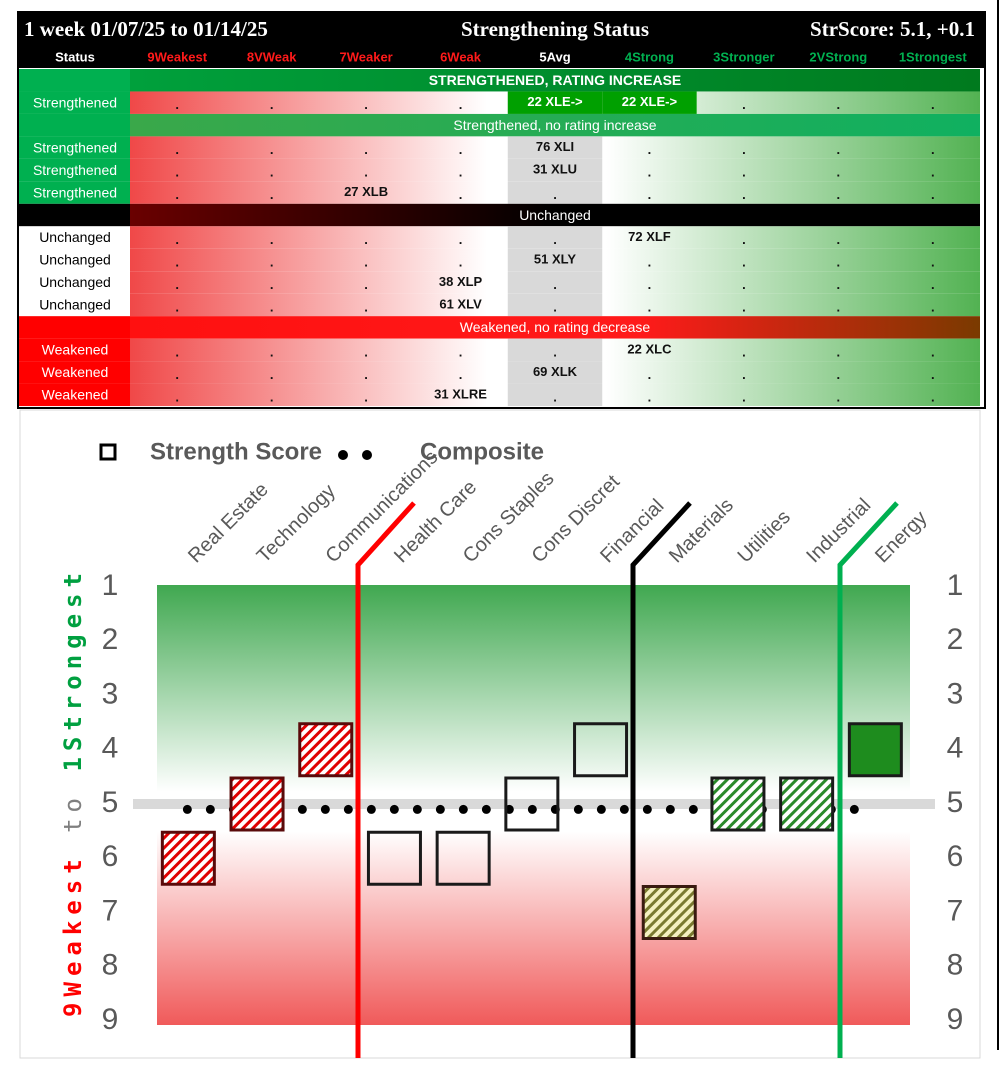  I want to click on column-header: 5Avg, so click(554, 56).